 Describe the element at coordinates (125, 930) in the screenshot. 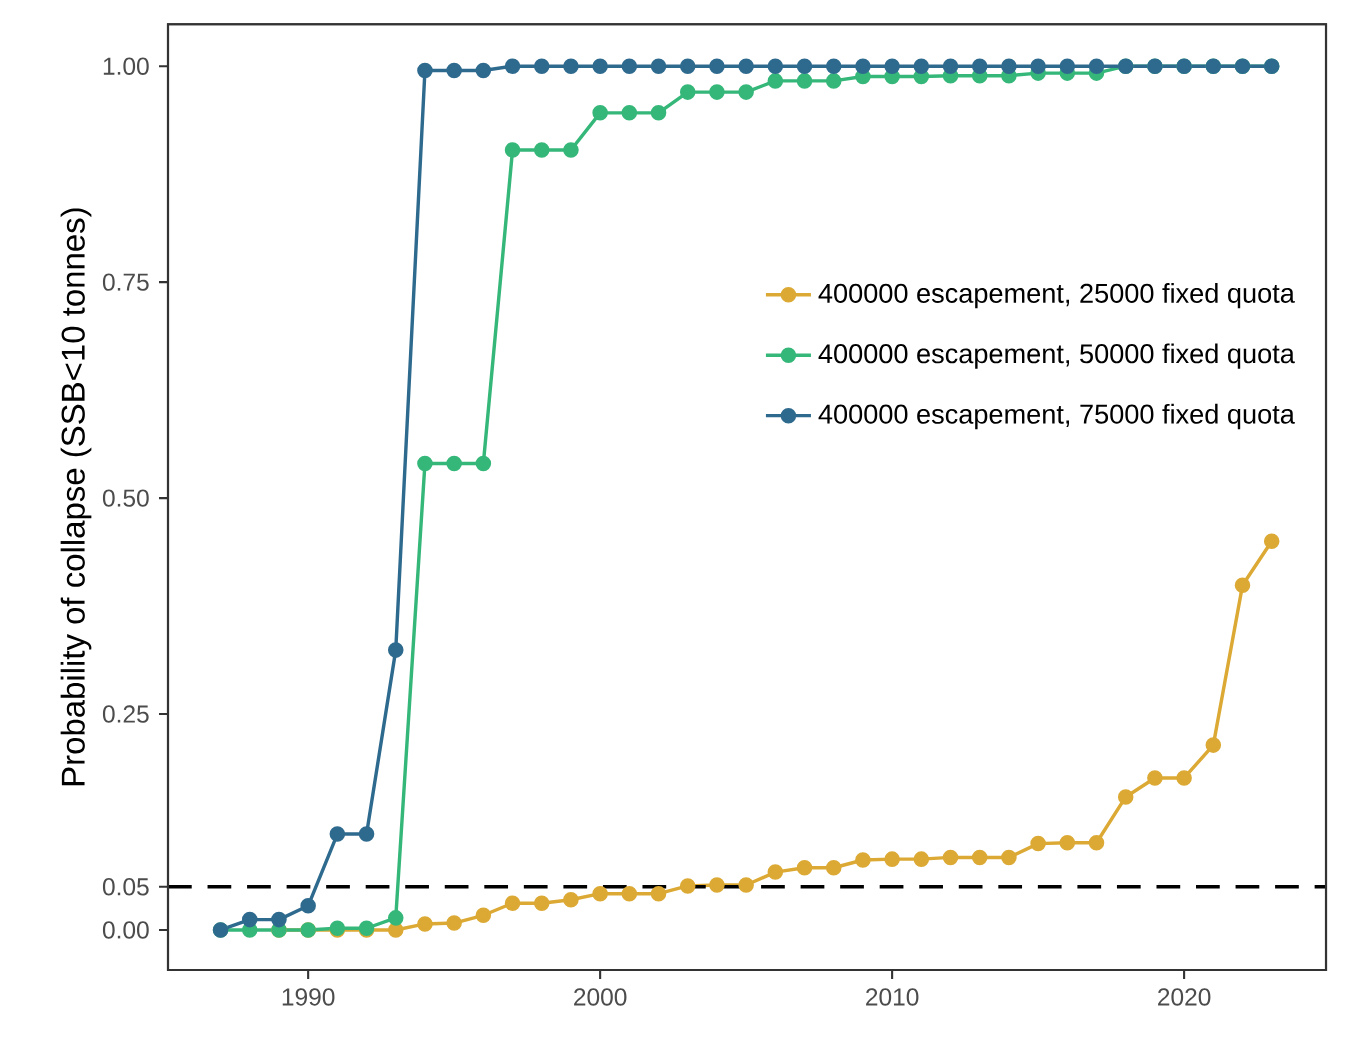

I see `y-tick-label: 0.00` at that location.